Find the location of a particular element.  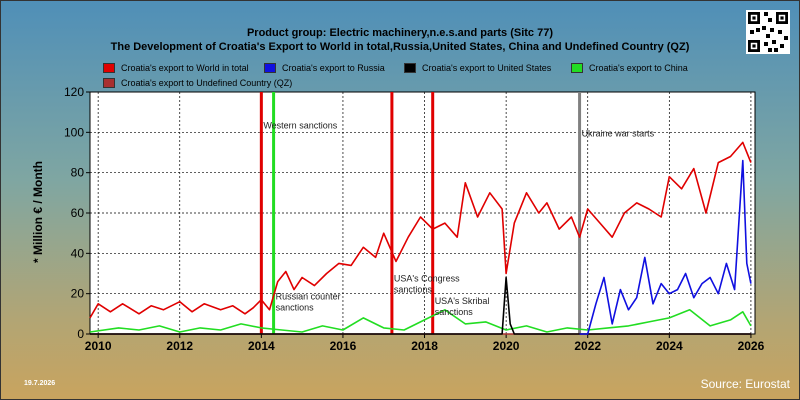

y-tick-label: 20 is located at coordinates (78, 294).